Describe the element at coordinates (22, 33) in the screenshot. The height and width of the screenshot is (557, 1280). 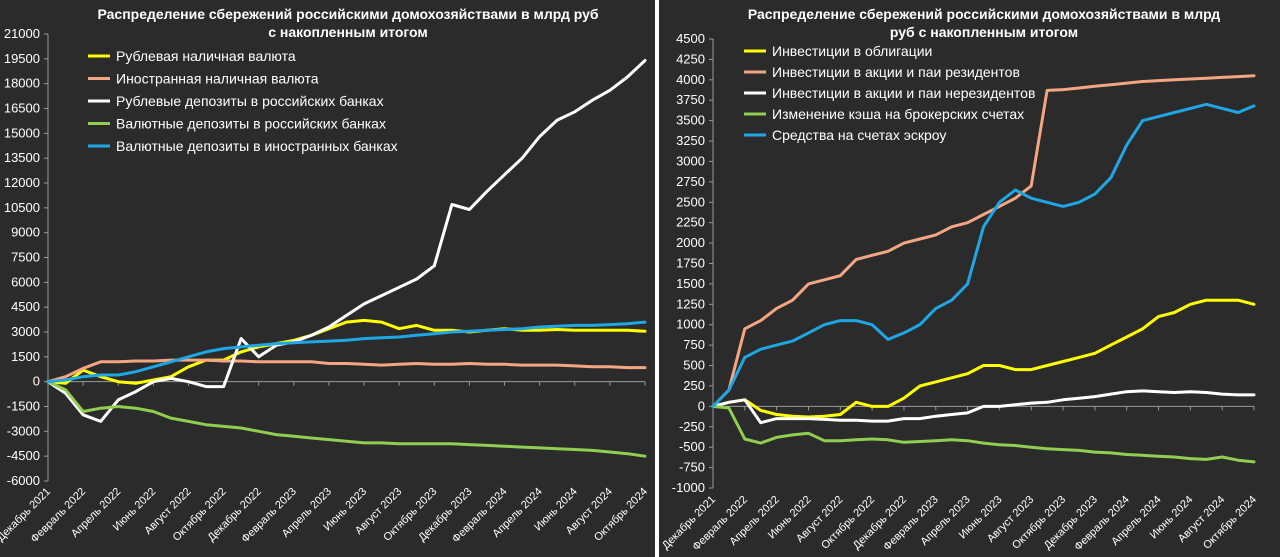
I see `y-tick-label: 21000` at that location.